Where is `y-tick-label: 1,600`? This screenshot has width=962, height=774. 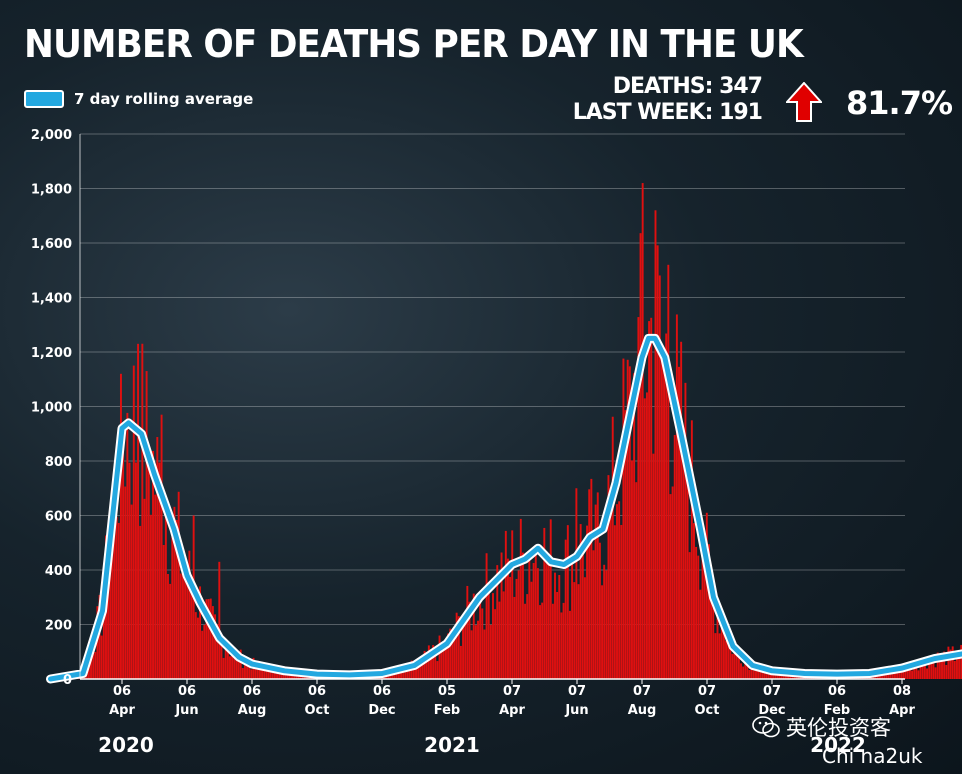
y-tick-label: 1,600 is located at coordinates (51, 244).